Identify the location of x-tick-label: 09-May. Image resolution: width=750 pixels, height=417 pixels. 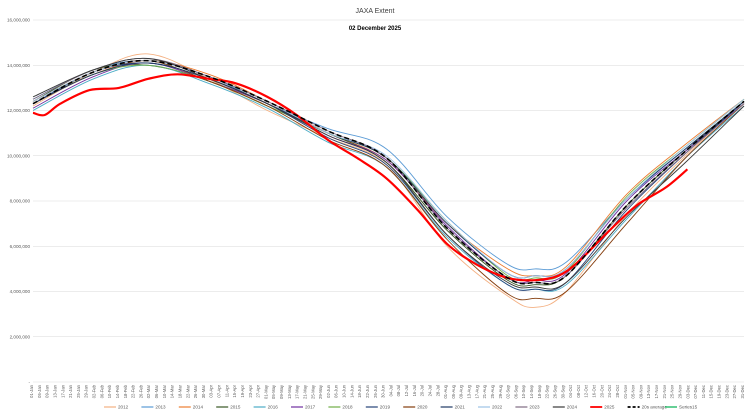
(281, 391).